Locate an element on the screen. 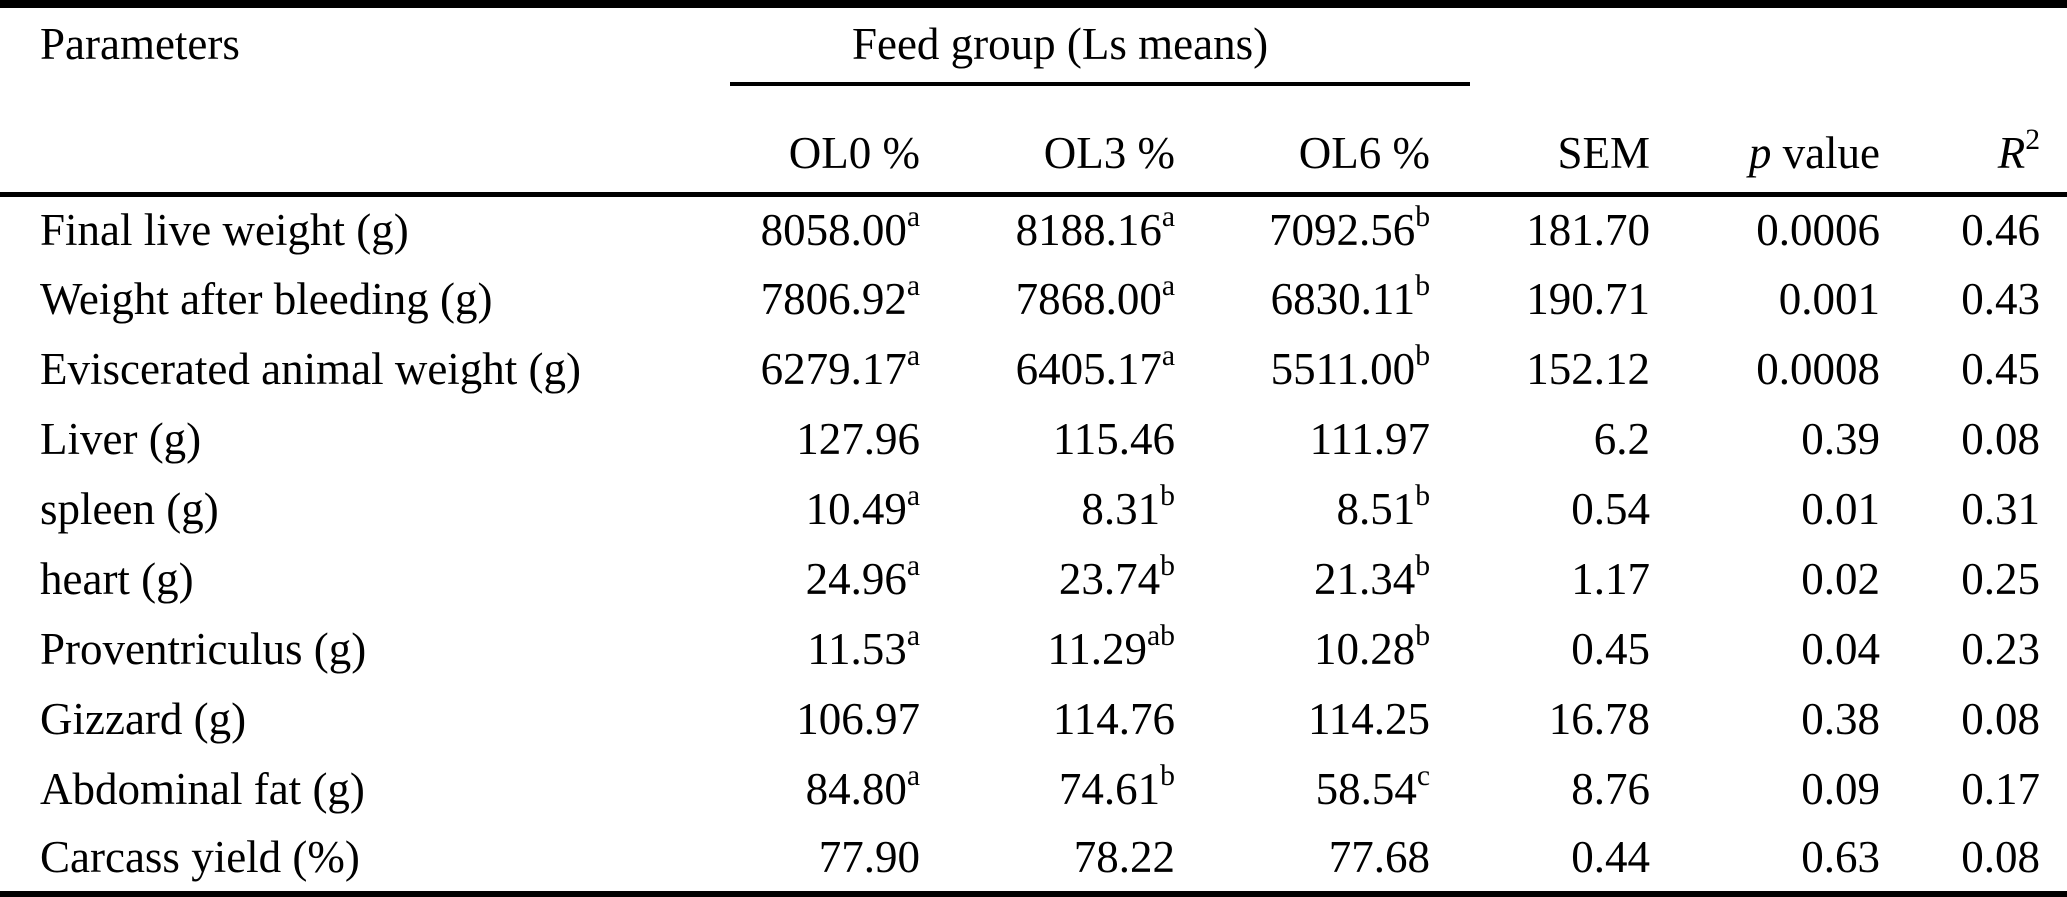  cell-number: 6830.11 is located at coordinates (1343, 298).